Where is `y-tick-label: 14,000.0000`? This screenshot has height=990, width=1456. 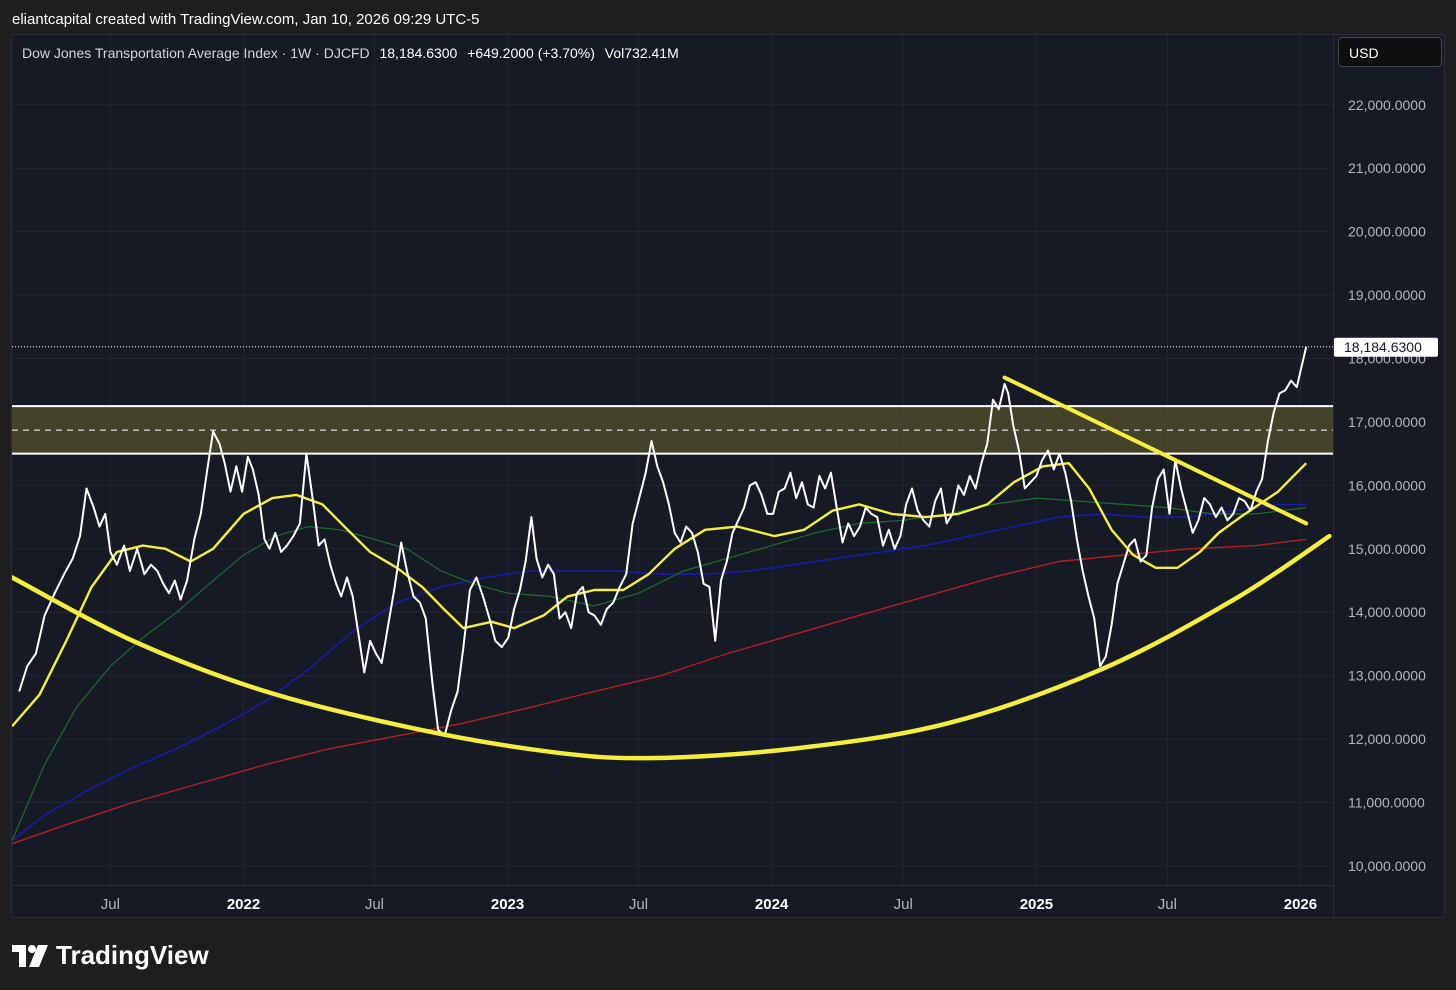
y-tick-label: 14,000.0000 is located at coordinates (1387, 612).